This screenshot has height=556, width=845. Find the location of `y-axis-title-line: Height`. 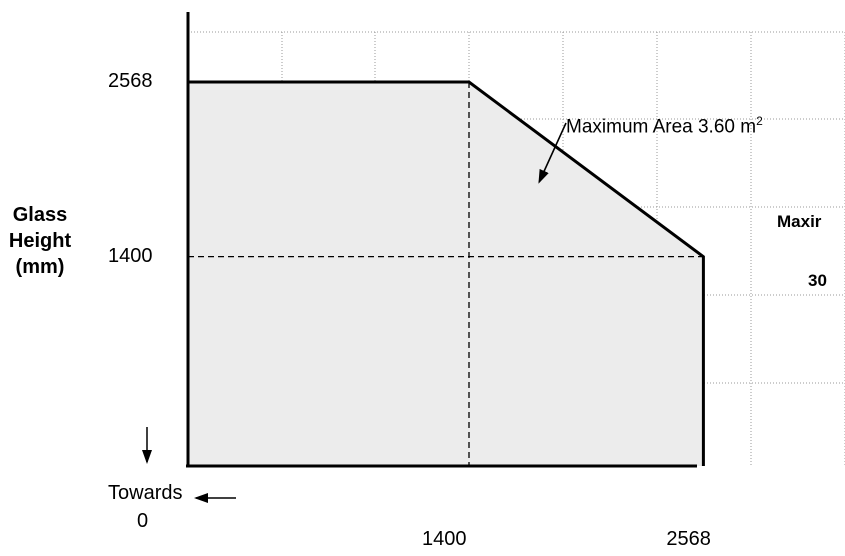

y-axis-title-line: Height is located at coordinates (40, 241).